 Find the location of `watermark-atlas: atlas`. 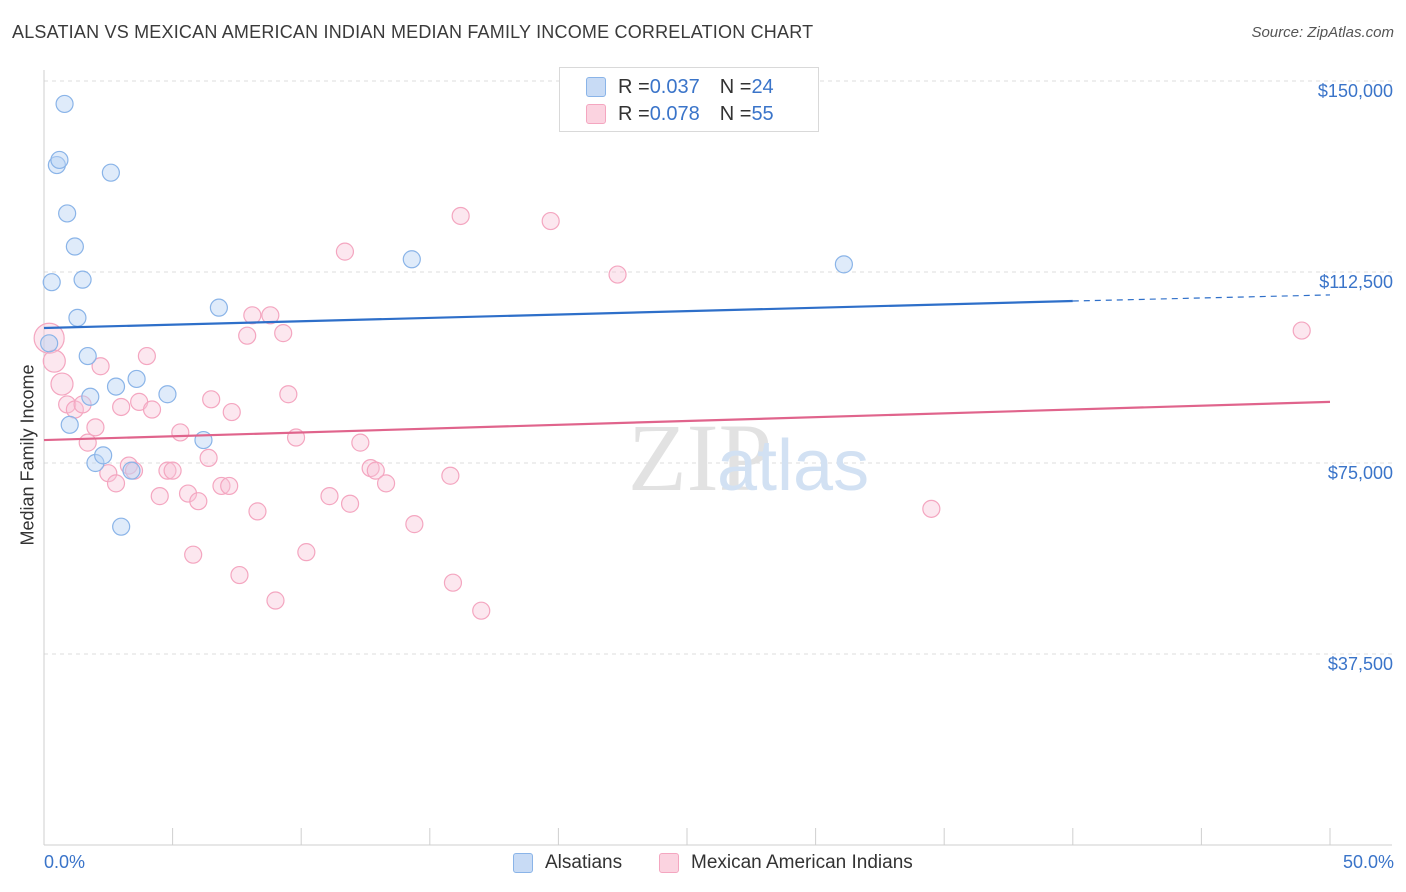

watermark-atlas: atlas is located at coordinates (793, 466).